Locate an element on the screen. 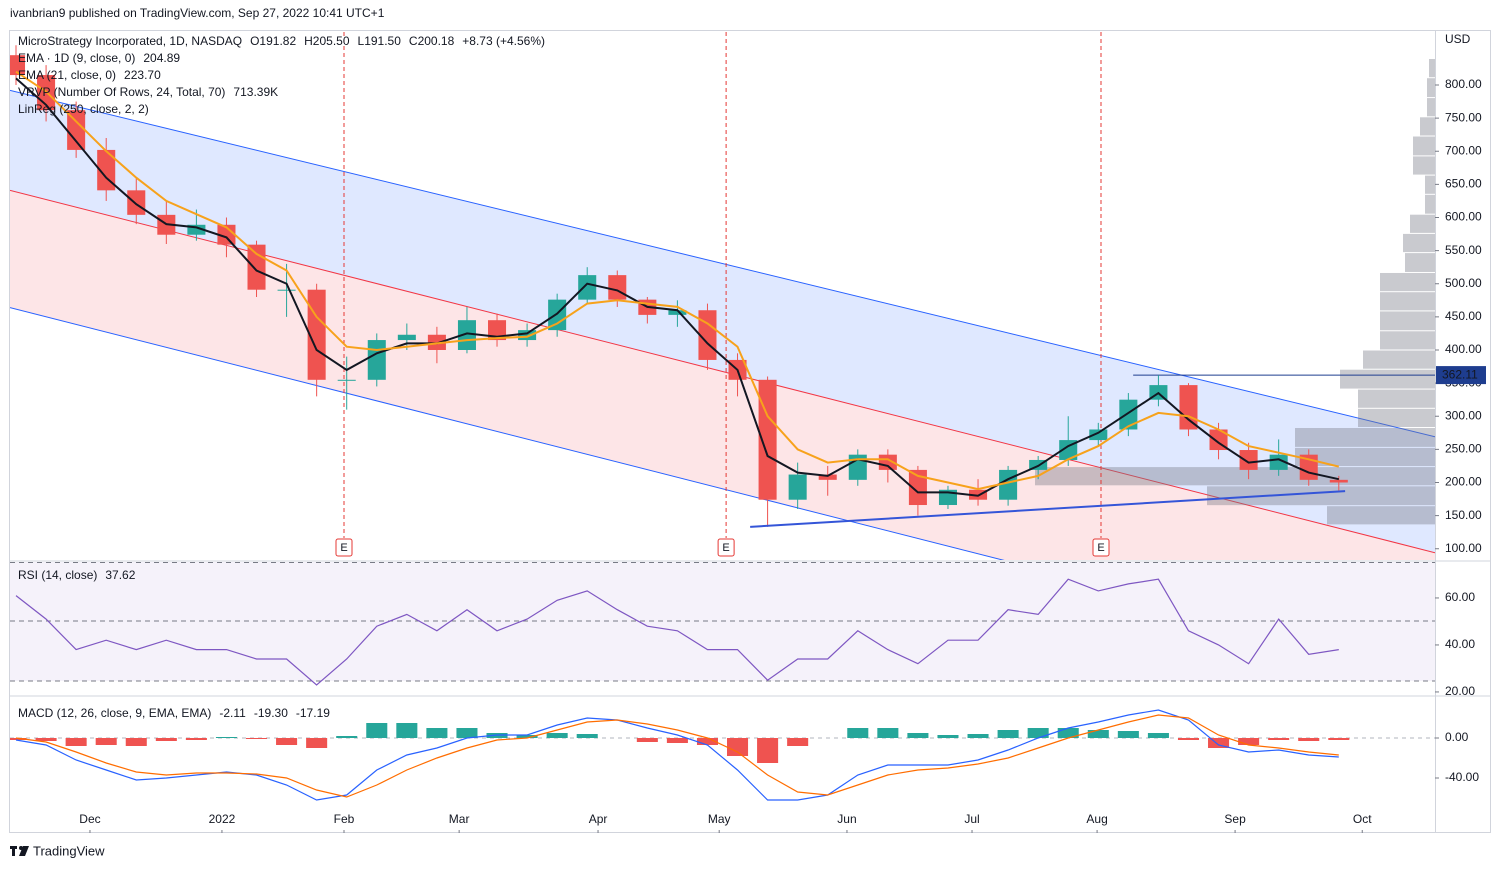 Image resolution: width=1501 pixels, height=869 pixels. y-tick-label: 700.00 is located at coordinates (1463, 150).